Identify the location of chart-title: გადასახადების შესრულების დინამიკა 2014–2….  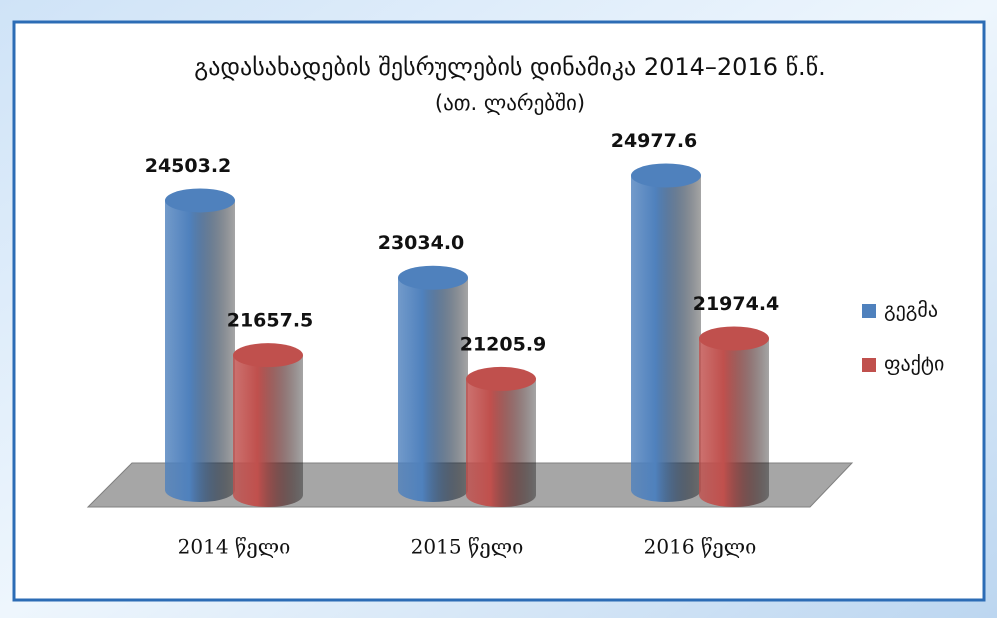
(509, 67).